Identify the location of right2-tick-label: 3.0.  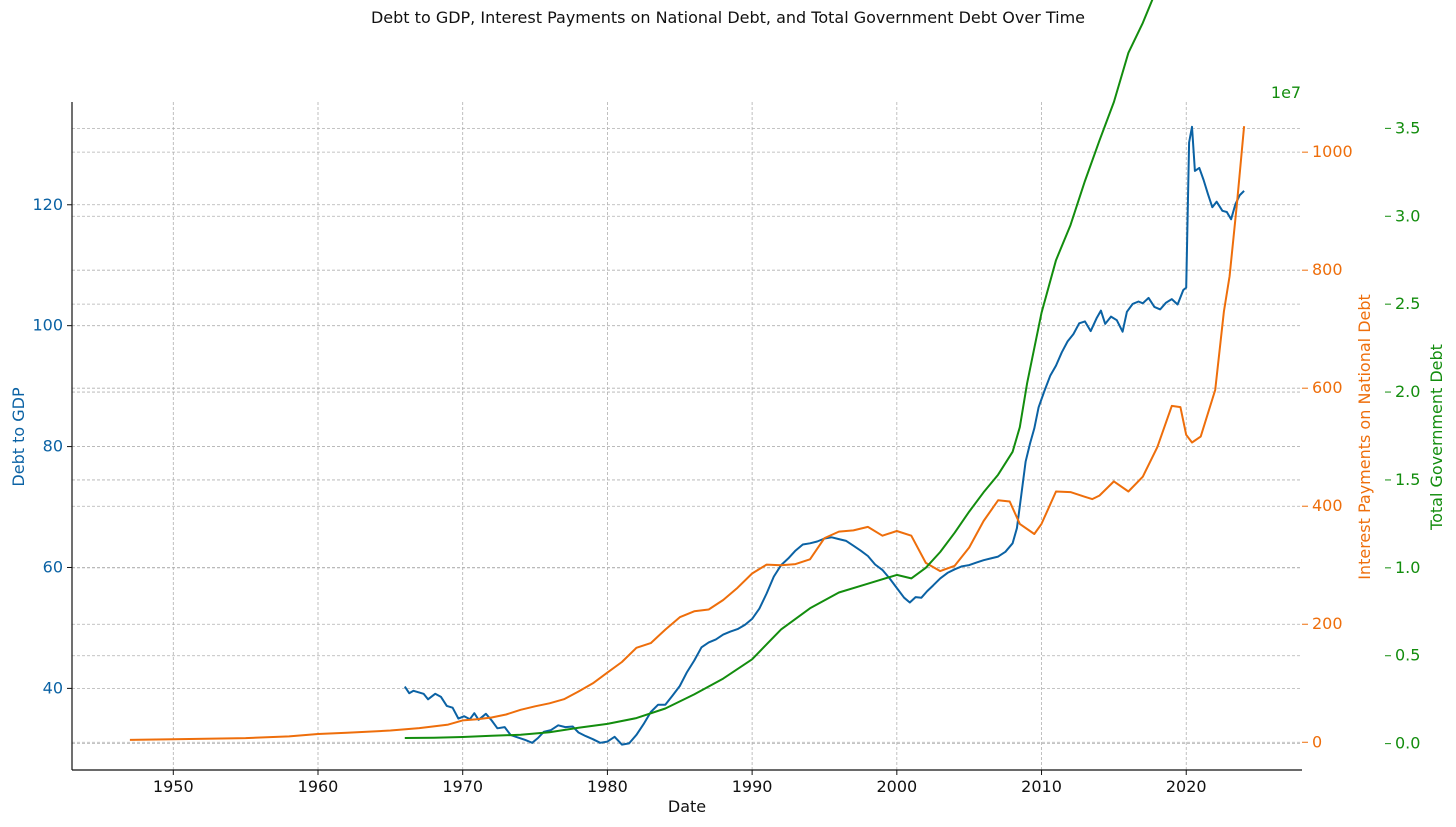
(1407, 215).